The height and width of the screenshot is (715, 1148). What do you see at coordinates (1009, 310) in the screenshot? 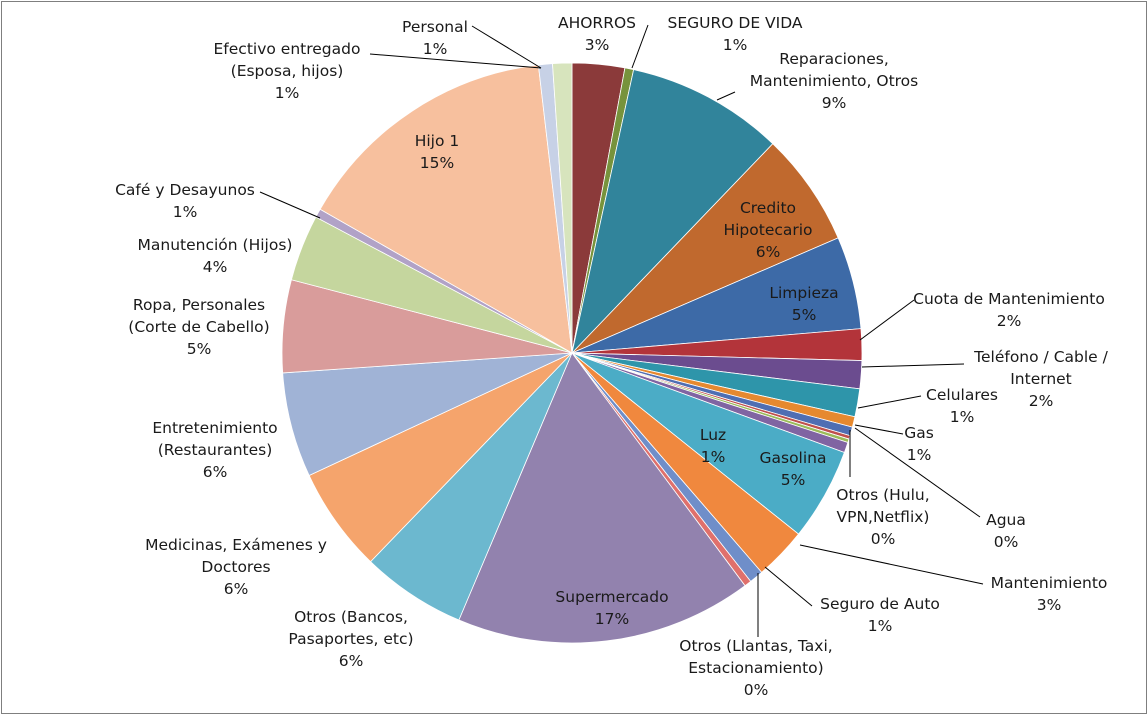
I see `label-cuota: Cuota de Mantenimiento 2%` at bounding box center [1009, 310].